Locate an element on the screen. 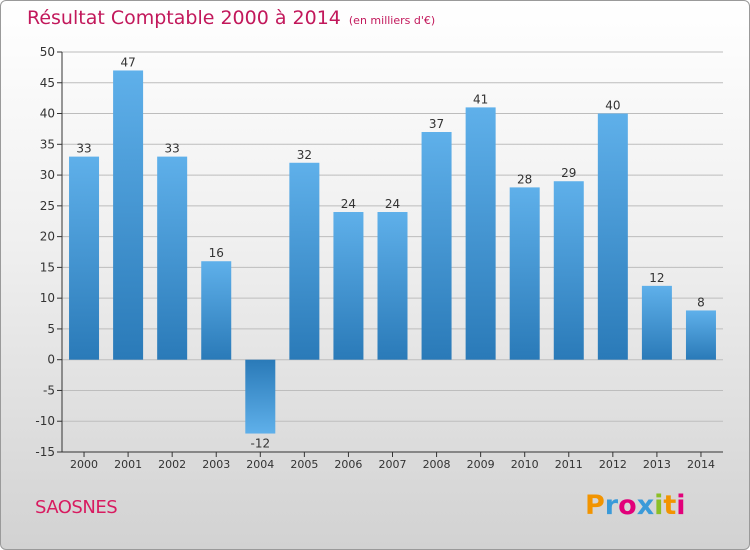  logo-letter: P is located at coordinates (595, 505).